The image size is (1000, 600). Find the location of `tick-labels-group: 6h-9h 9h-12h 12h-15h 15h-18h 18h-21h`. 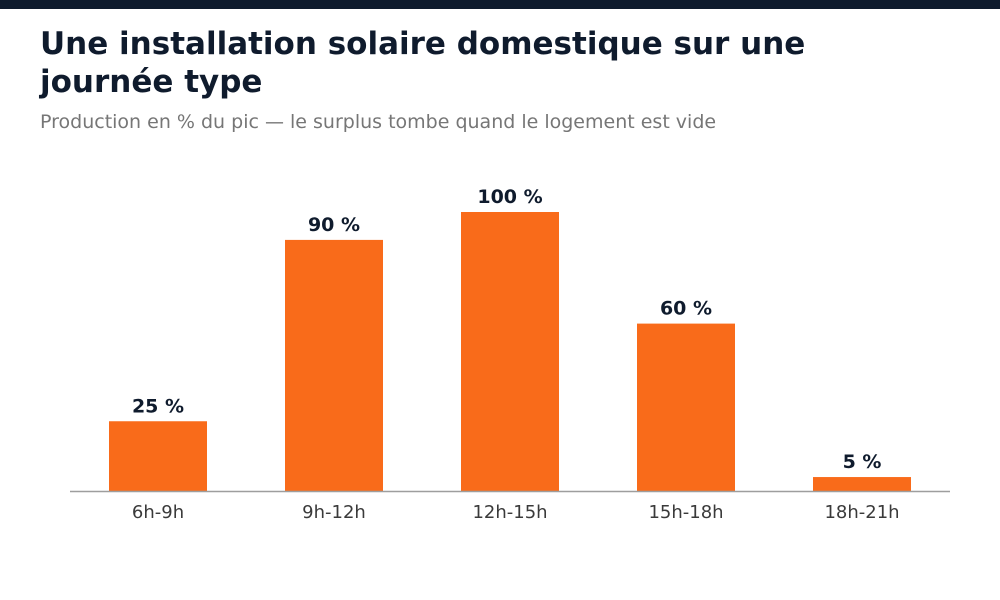

tick-labels-group: 6h-9h 9h-12h 12h-15h 15h-18h 18h-21h is located at coordinates (516, 512).